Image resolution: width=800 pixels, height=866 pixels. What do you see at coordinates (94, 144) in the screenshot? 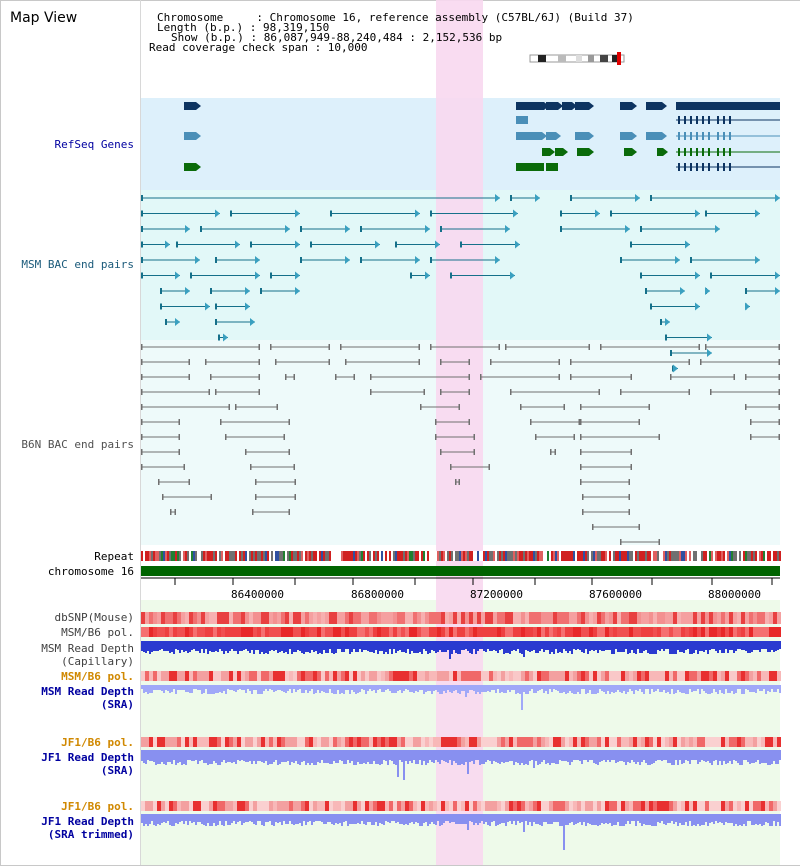
I see `refseq-genes-label: RefSeq Genes` at bounding box center [94, 144].